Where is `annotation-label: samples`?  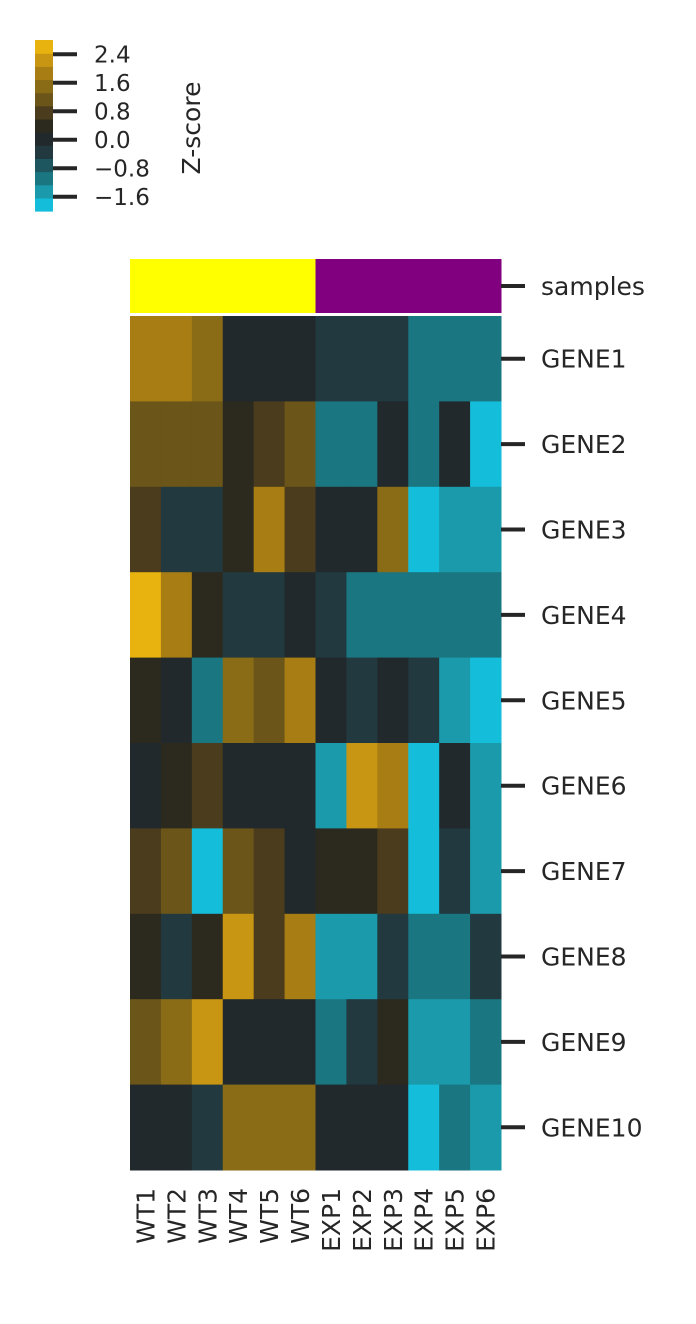 annotation-label: samples is located at coordinates (593, 286).